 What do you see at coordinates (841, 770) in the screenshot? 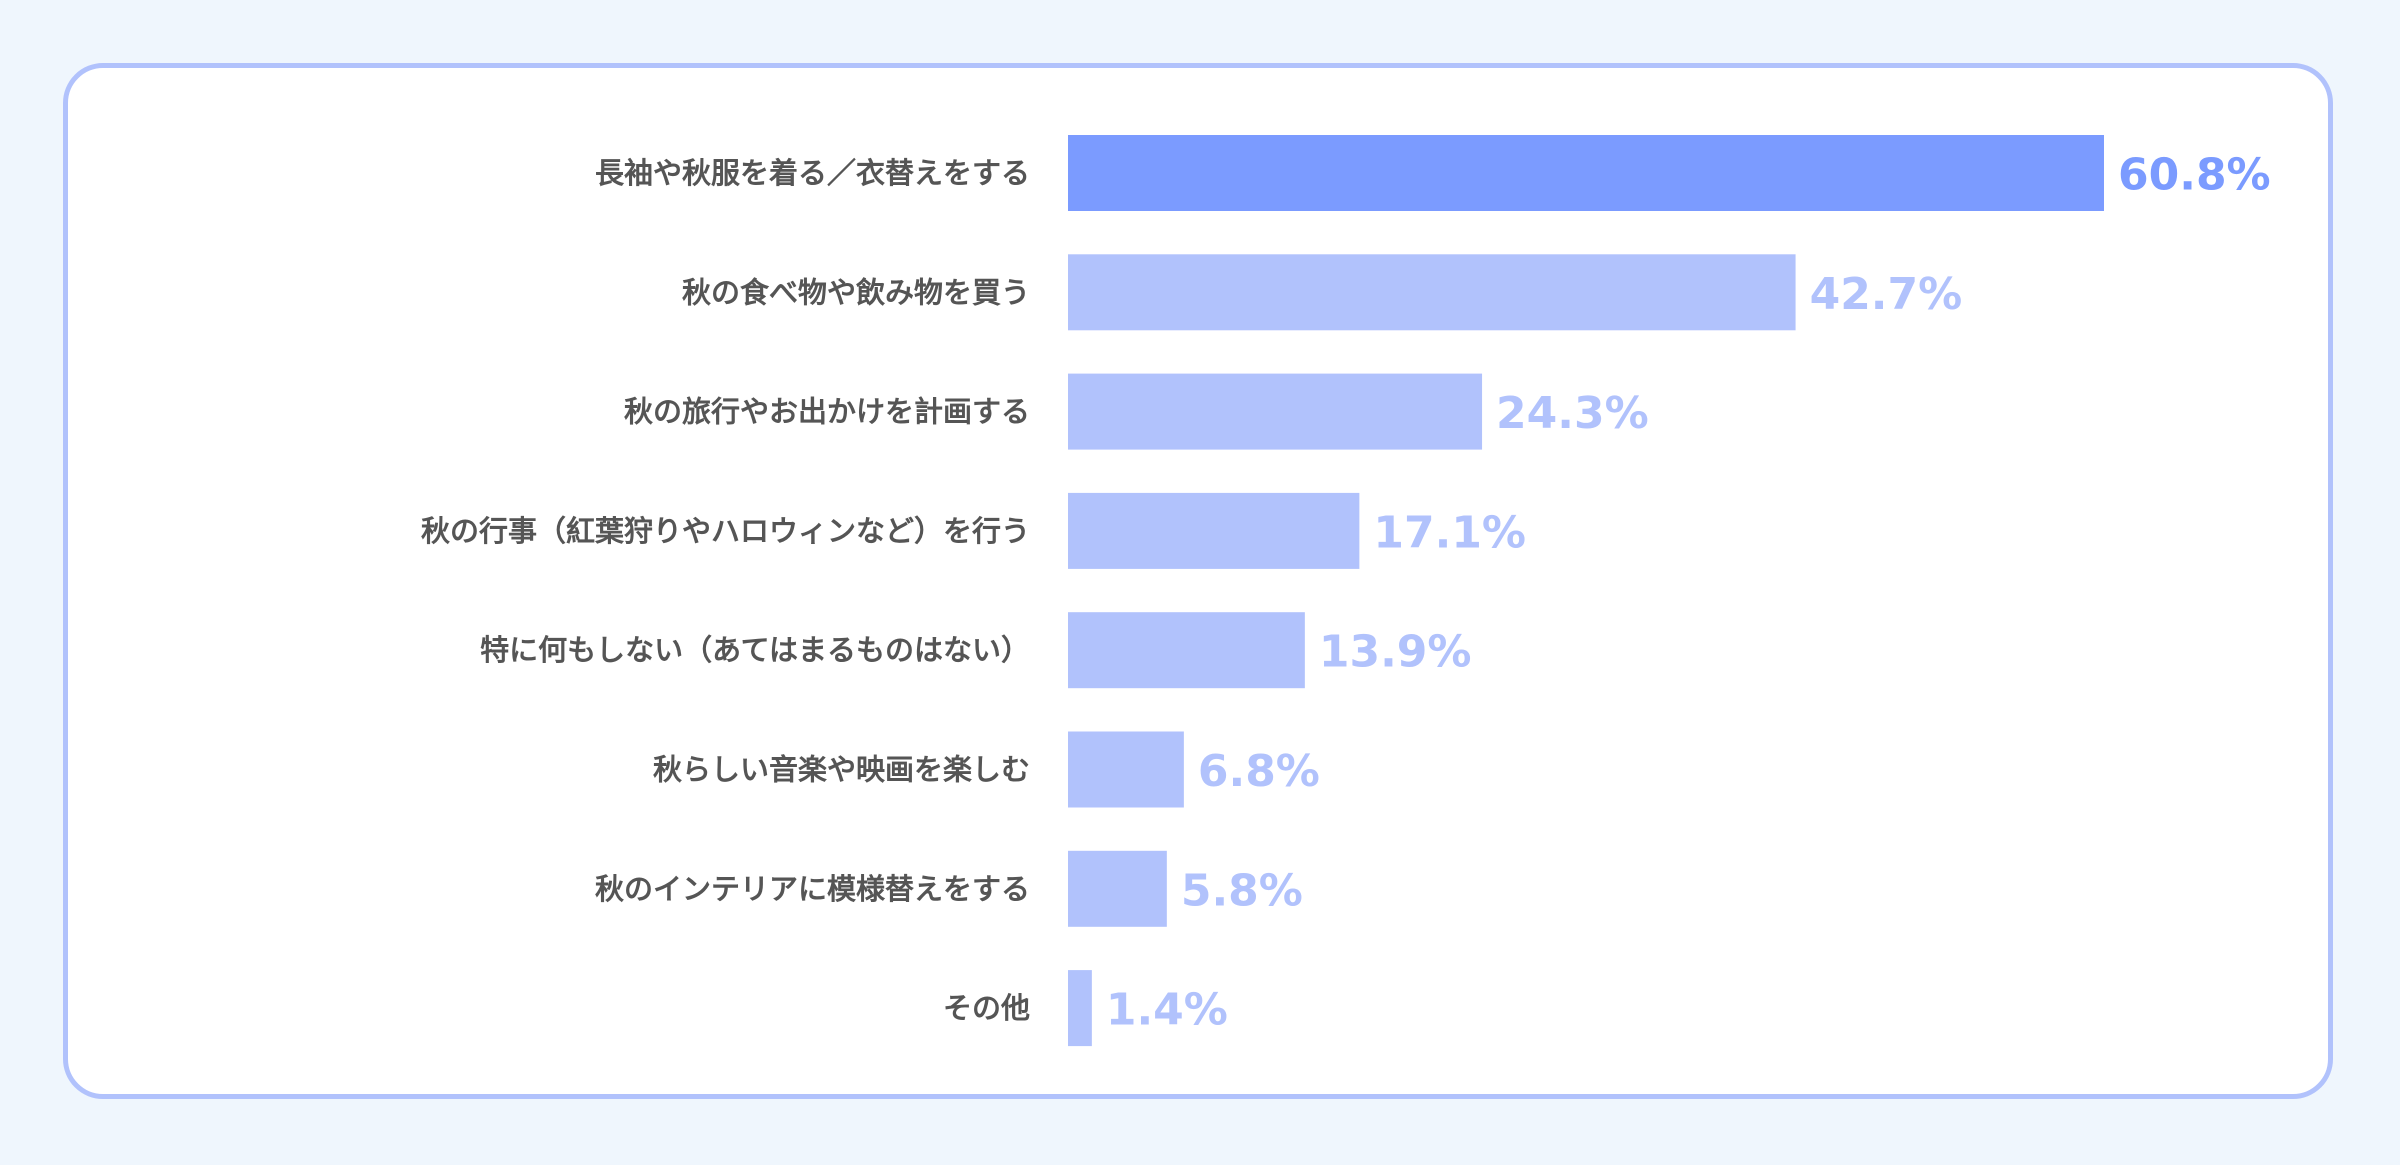
I see `category-label: 秋らしい音楽や映画を楽しむ` at bounding box center [841, 770].